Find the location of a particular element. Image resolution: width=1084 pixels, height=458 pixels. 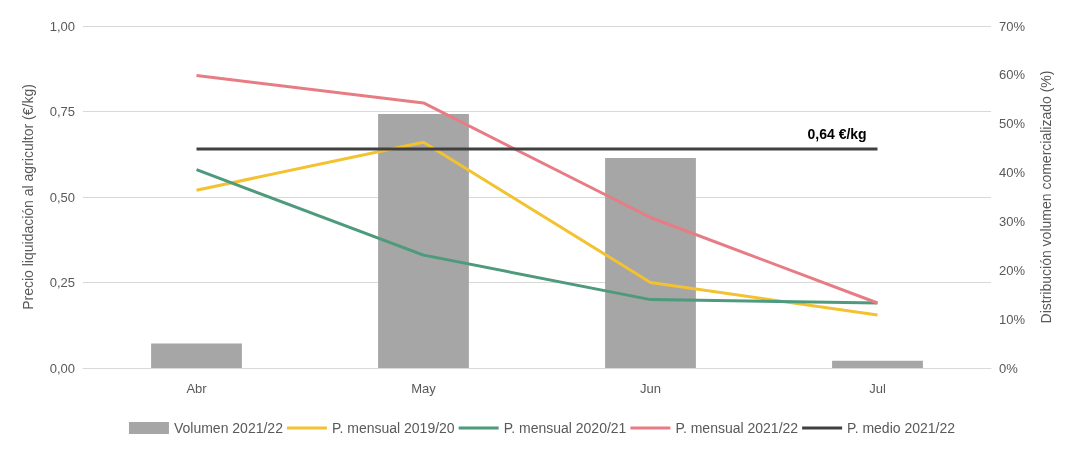

y2-tick-label: 60% is located at coordinates (1012, 75).